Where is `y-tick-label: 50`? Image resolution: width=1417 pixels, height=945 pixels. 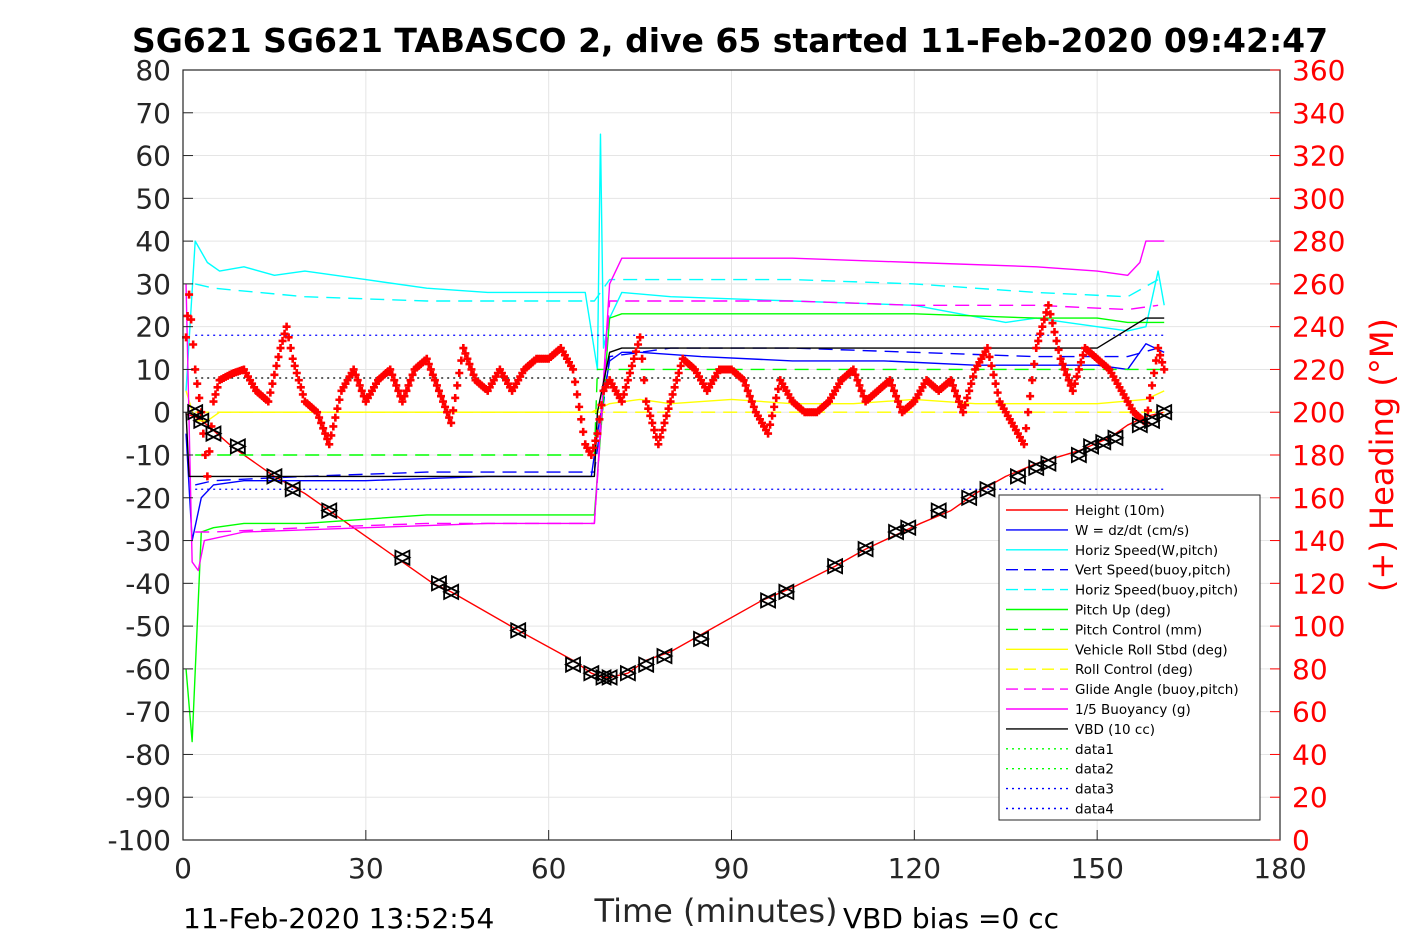
y-tick-label: 50 is located at coordinates (153, 198).